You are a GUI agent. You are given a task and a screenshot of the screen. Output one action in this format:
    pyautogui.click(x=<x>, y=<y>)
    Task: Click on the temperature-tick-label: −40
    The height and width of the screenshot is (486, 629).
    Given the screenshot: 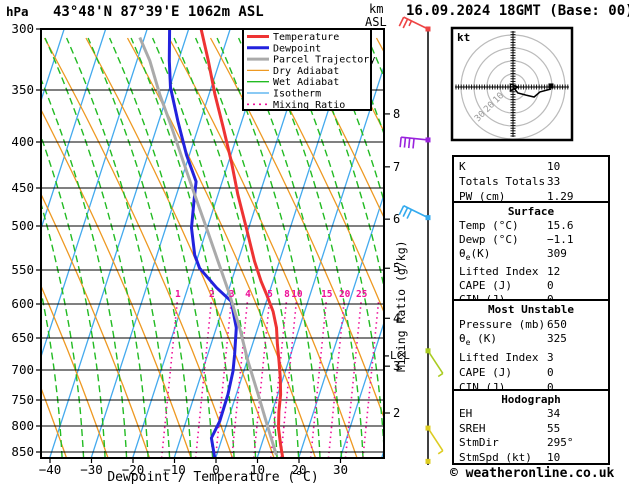 What is the action you would take?
    pyautogui.click(x=50, y=469)
    